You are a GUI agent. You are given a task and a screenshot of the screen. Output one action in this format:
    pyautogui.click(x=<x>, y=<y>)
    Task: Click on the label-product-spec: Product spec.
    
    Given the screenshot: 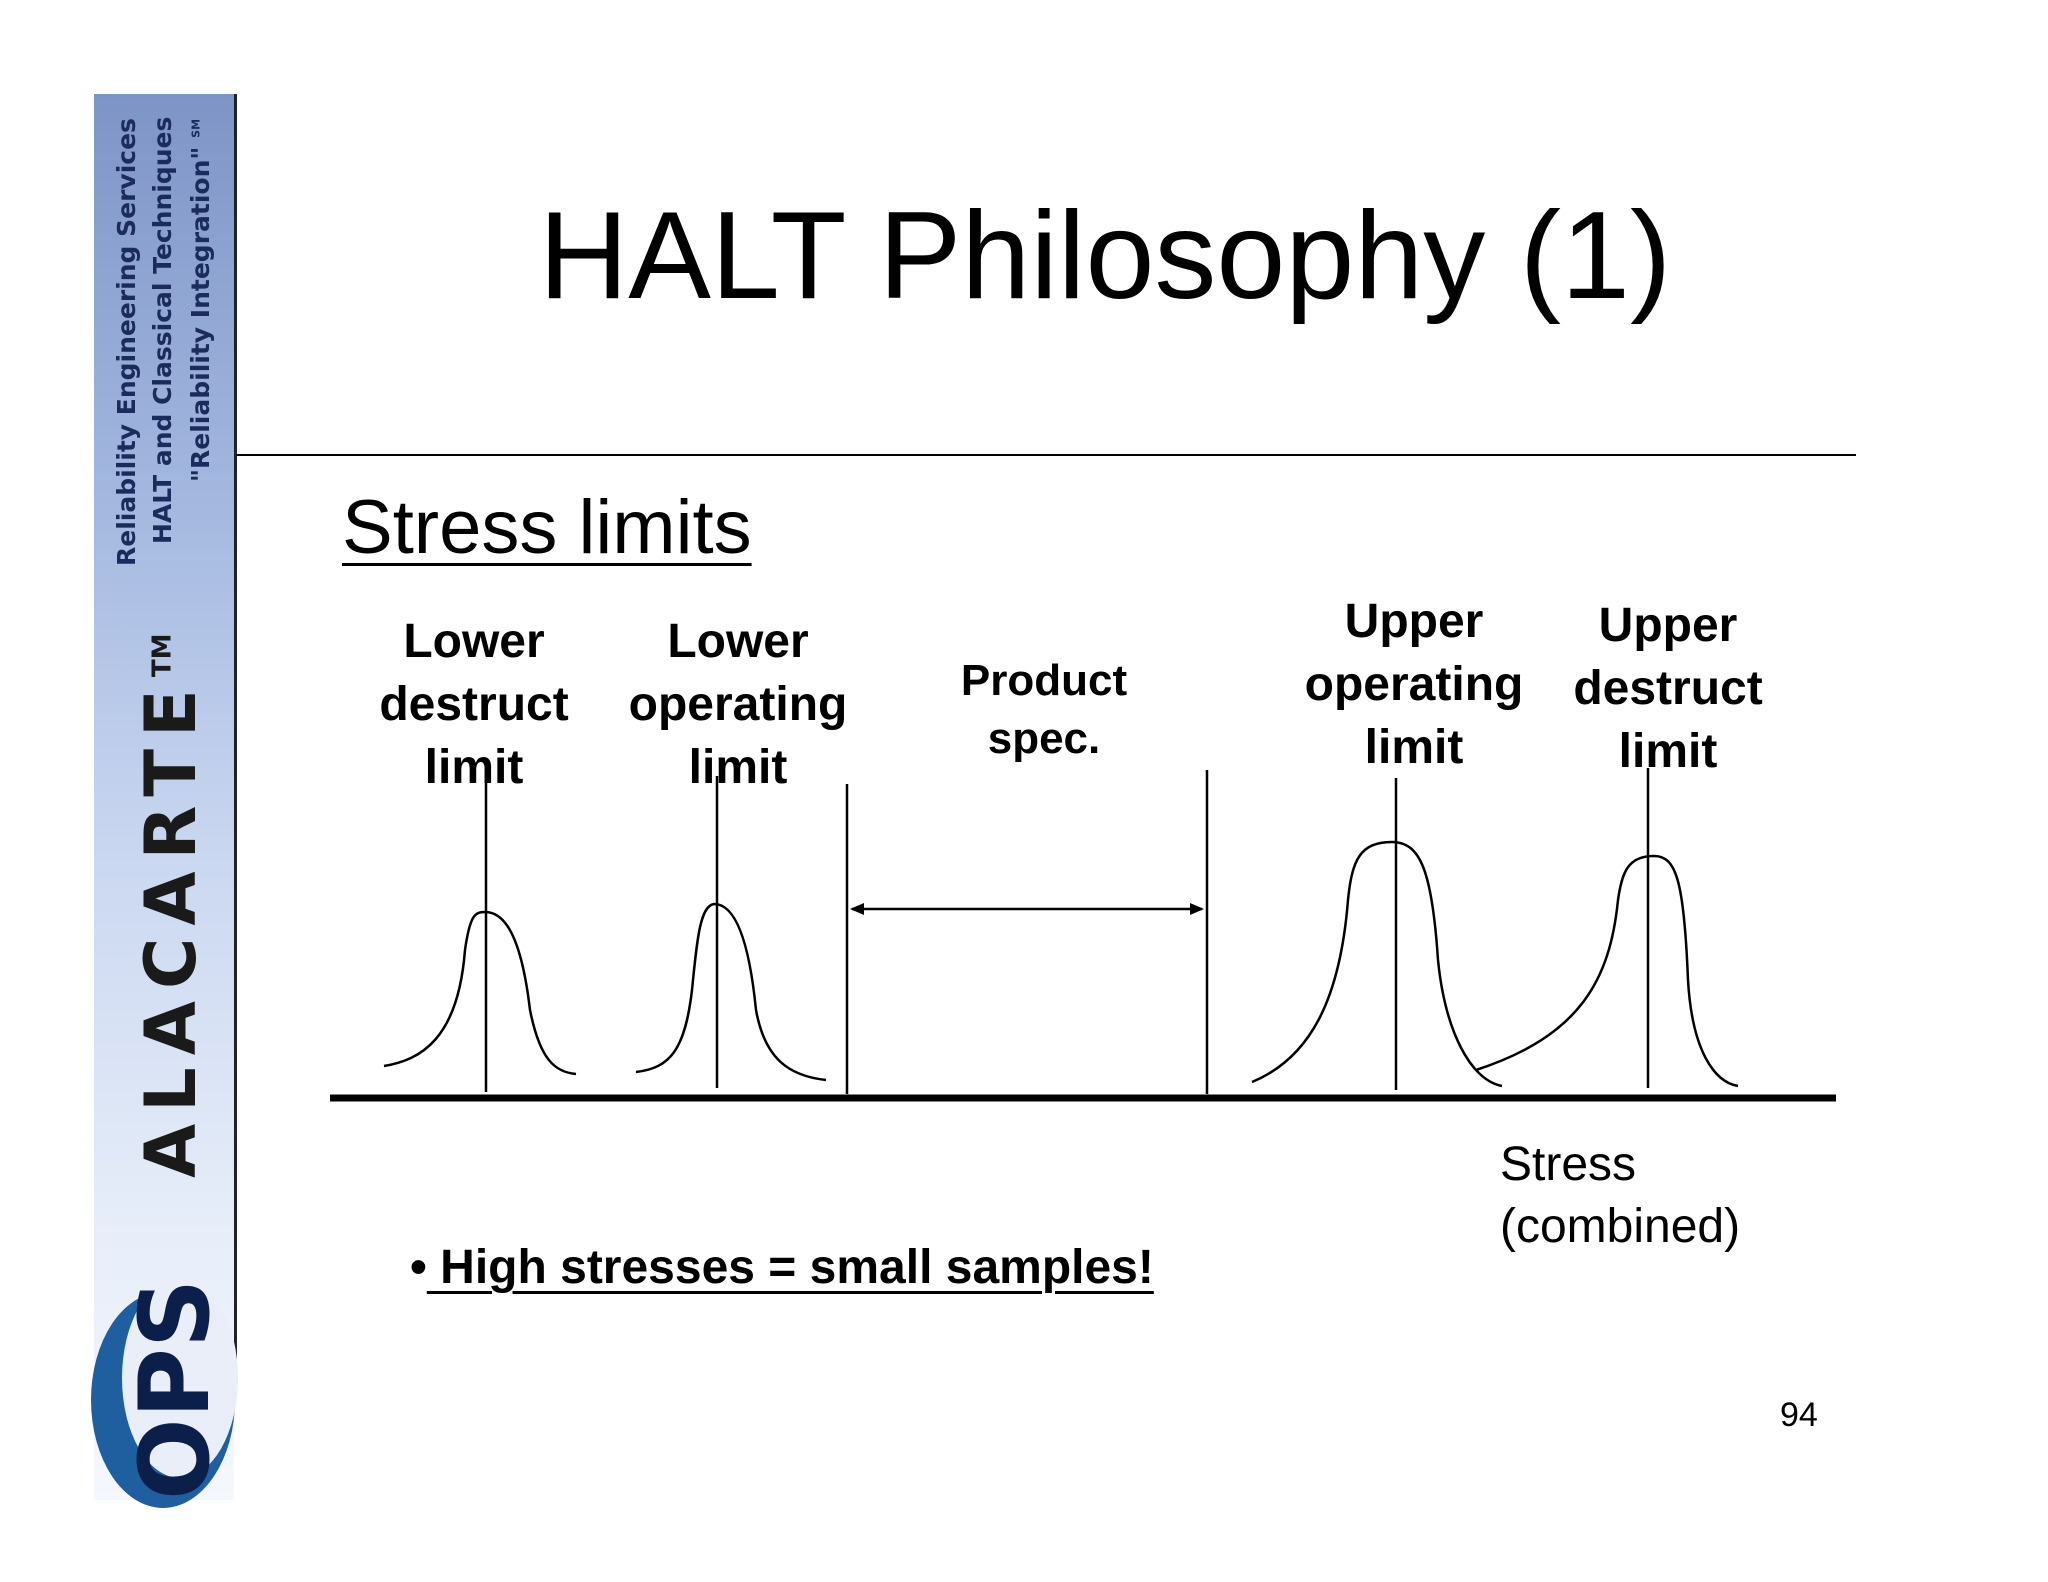 What is the action you would take?
    pyautogui.click(x=1044, y=710)
    